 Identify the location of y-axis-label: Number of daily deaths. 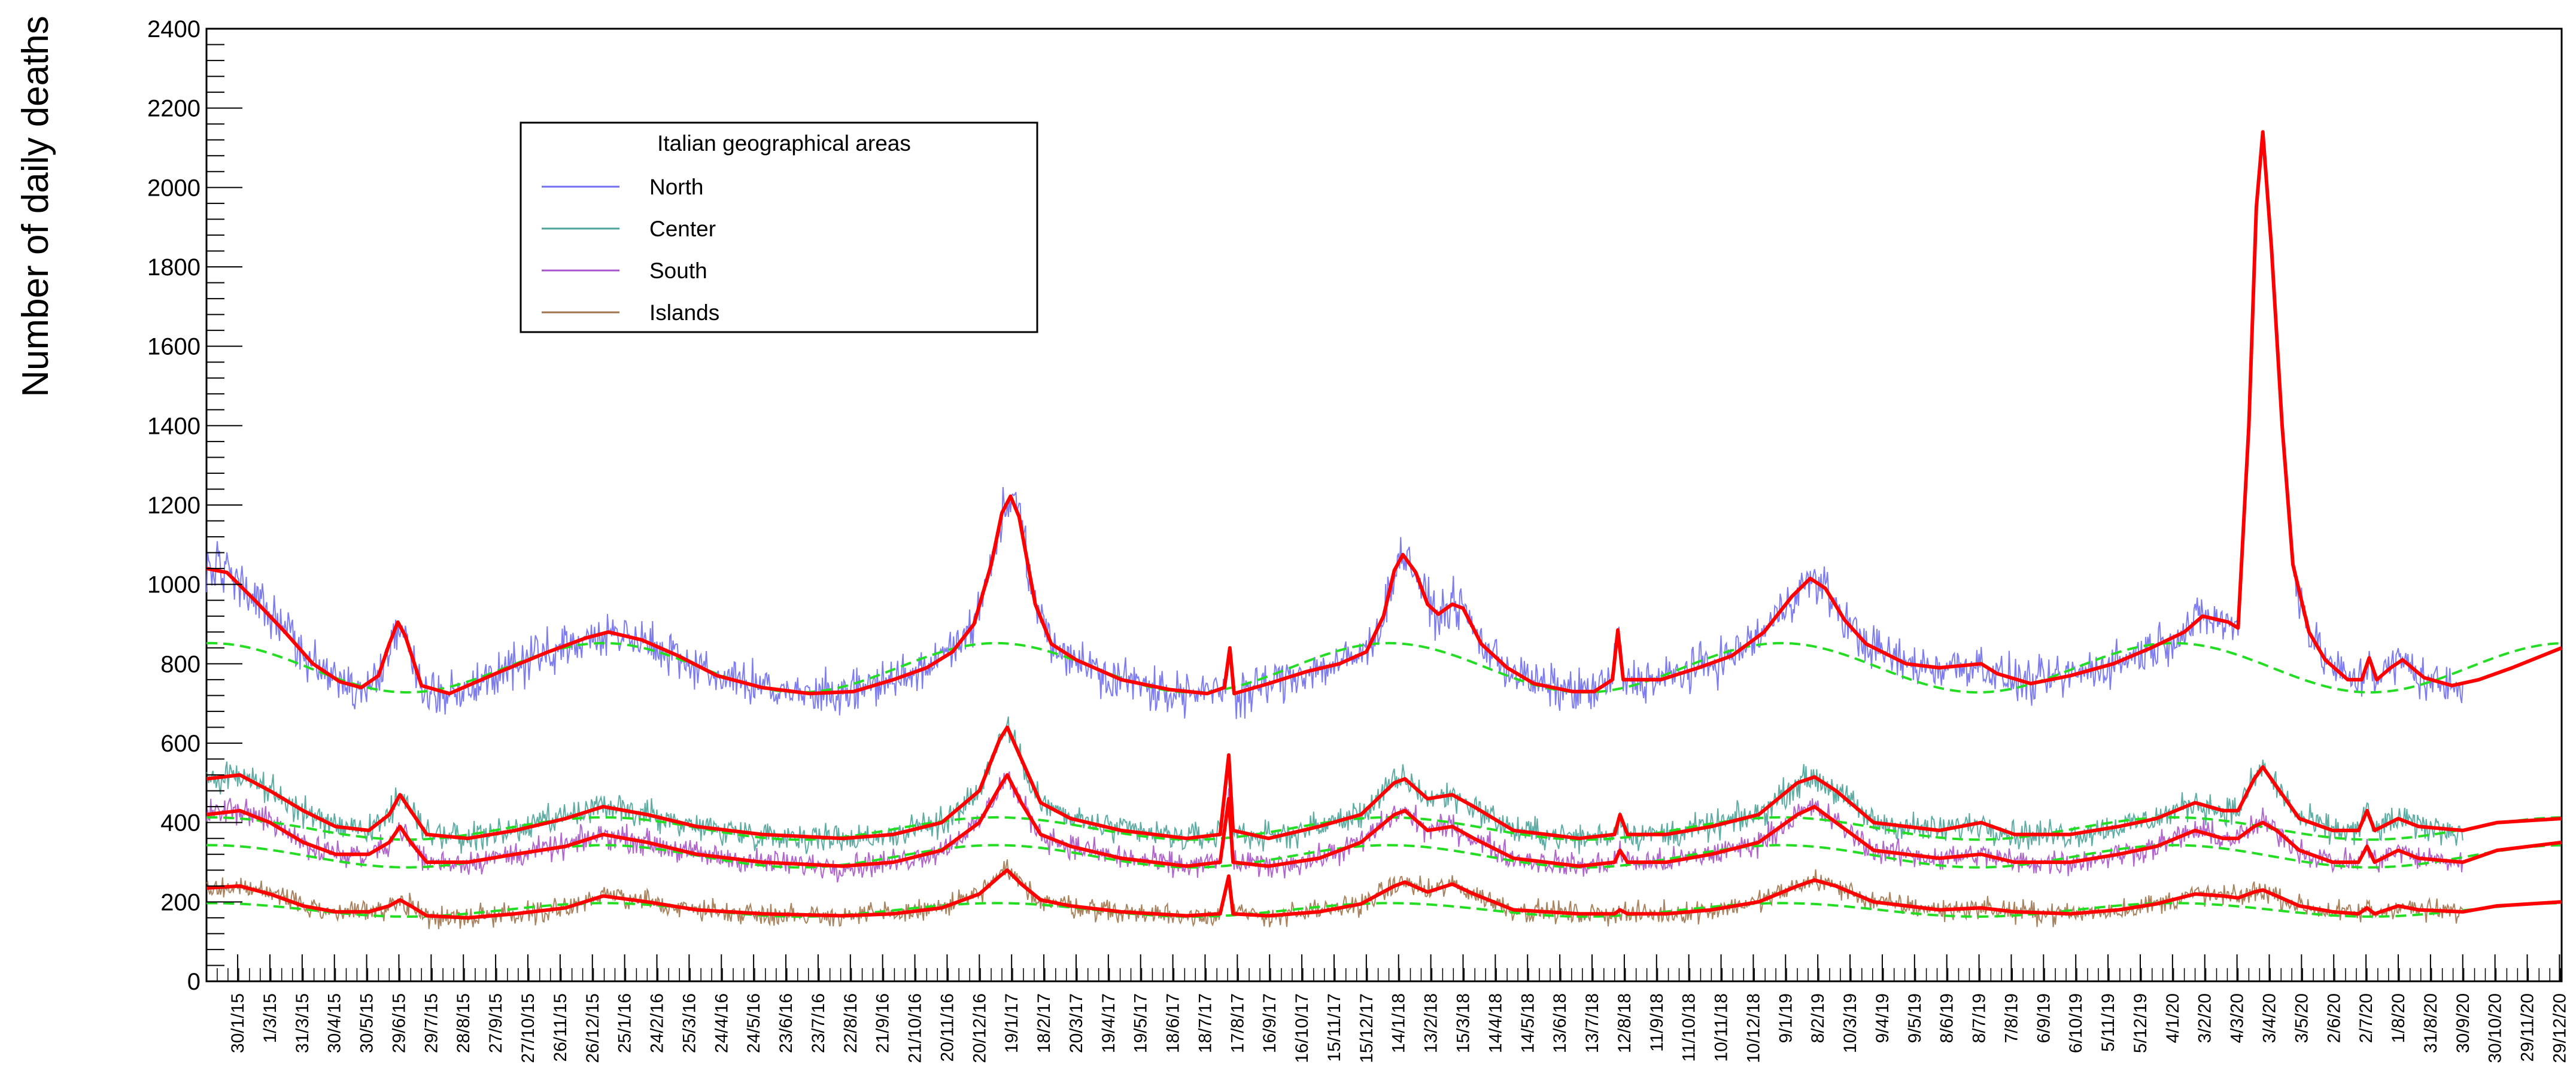
(35, 206).